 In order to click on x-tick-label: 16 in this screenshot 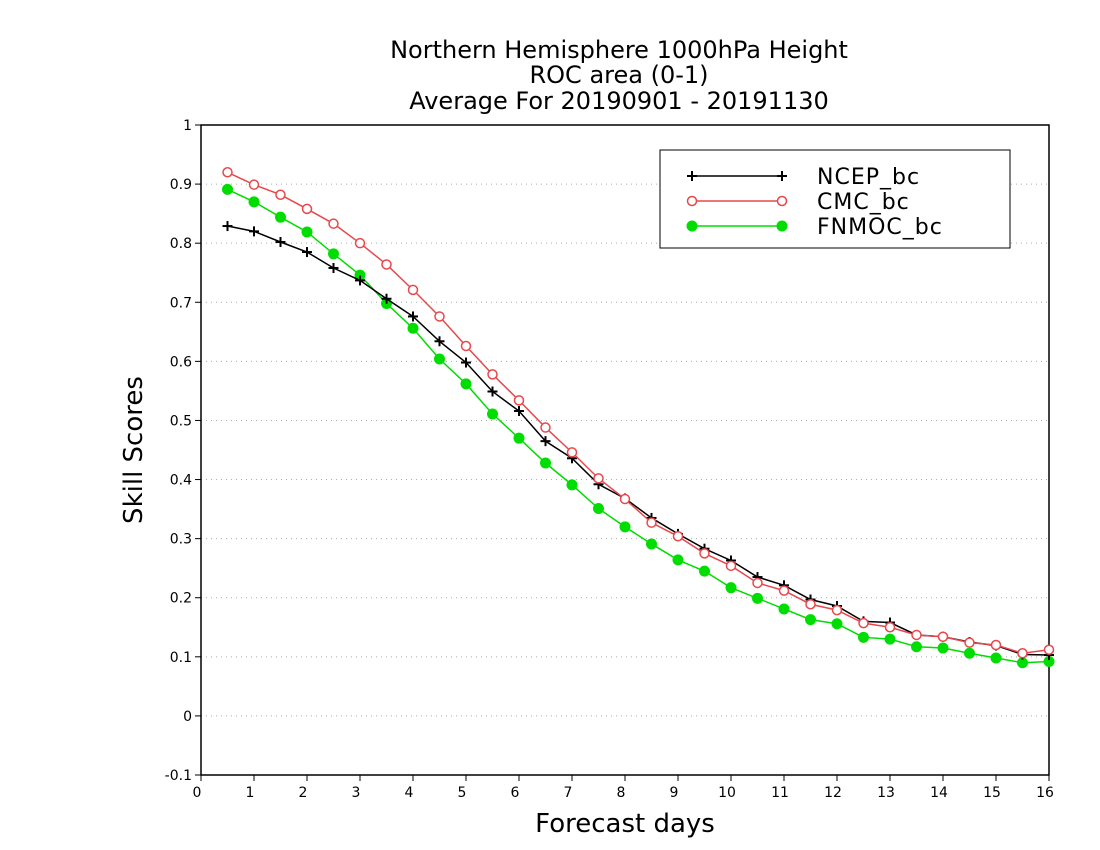, I will do `click(1045, 793)`.